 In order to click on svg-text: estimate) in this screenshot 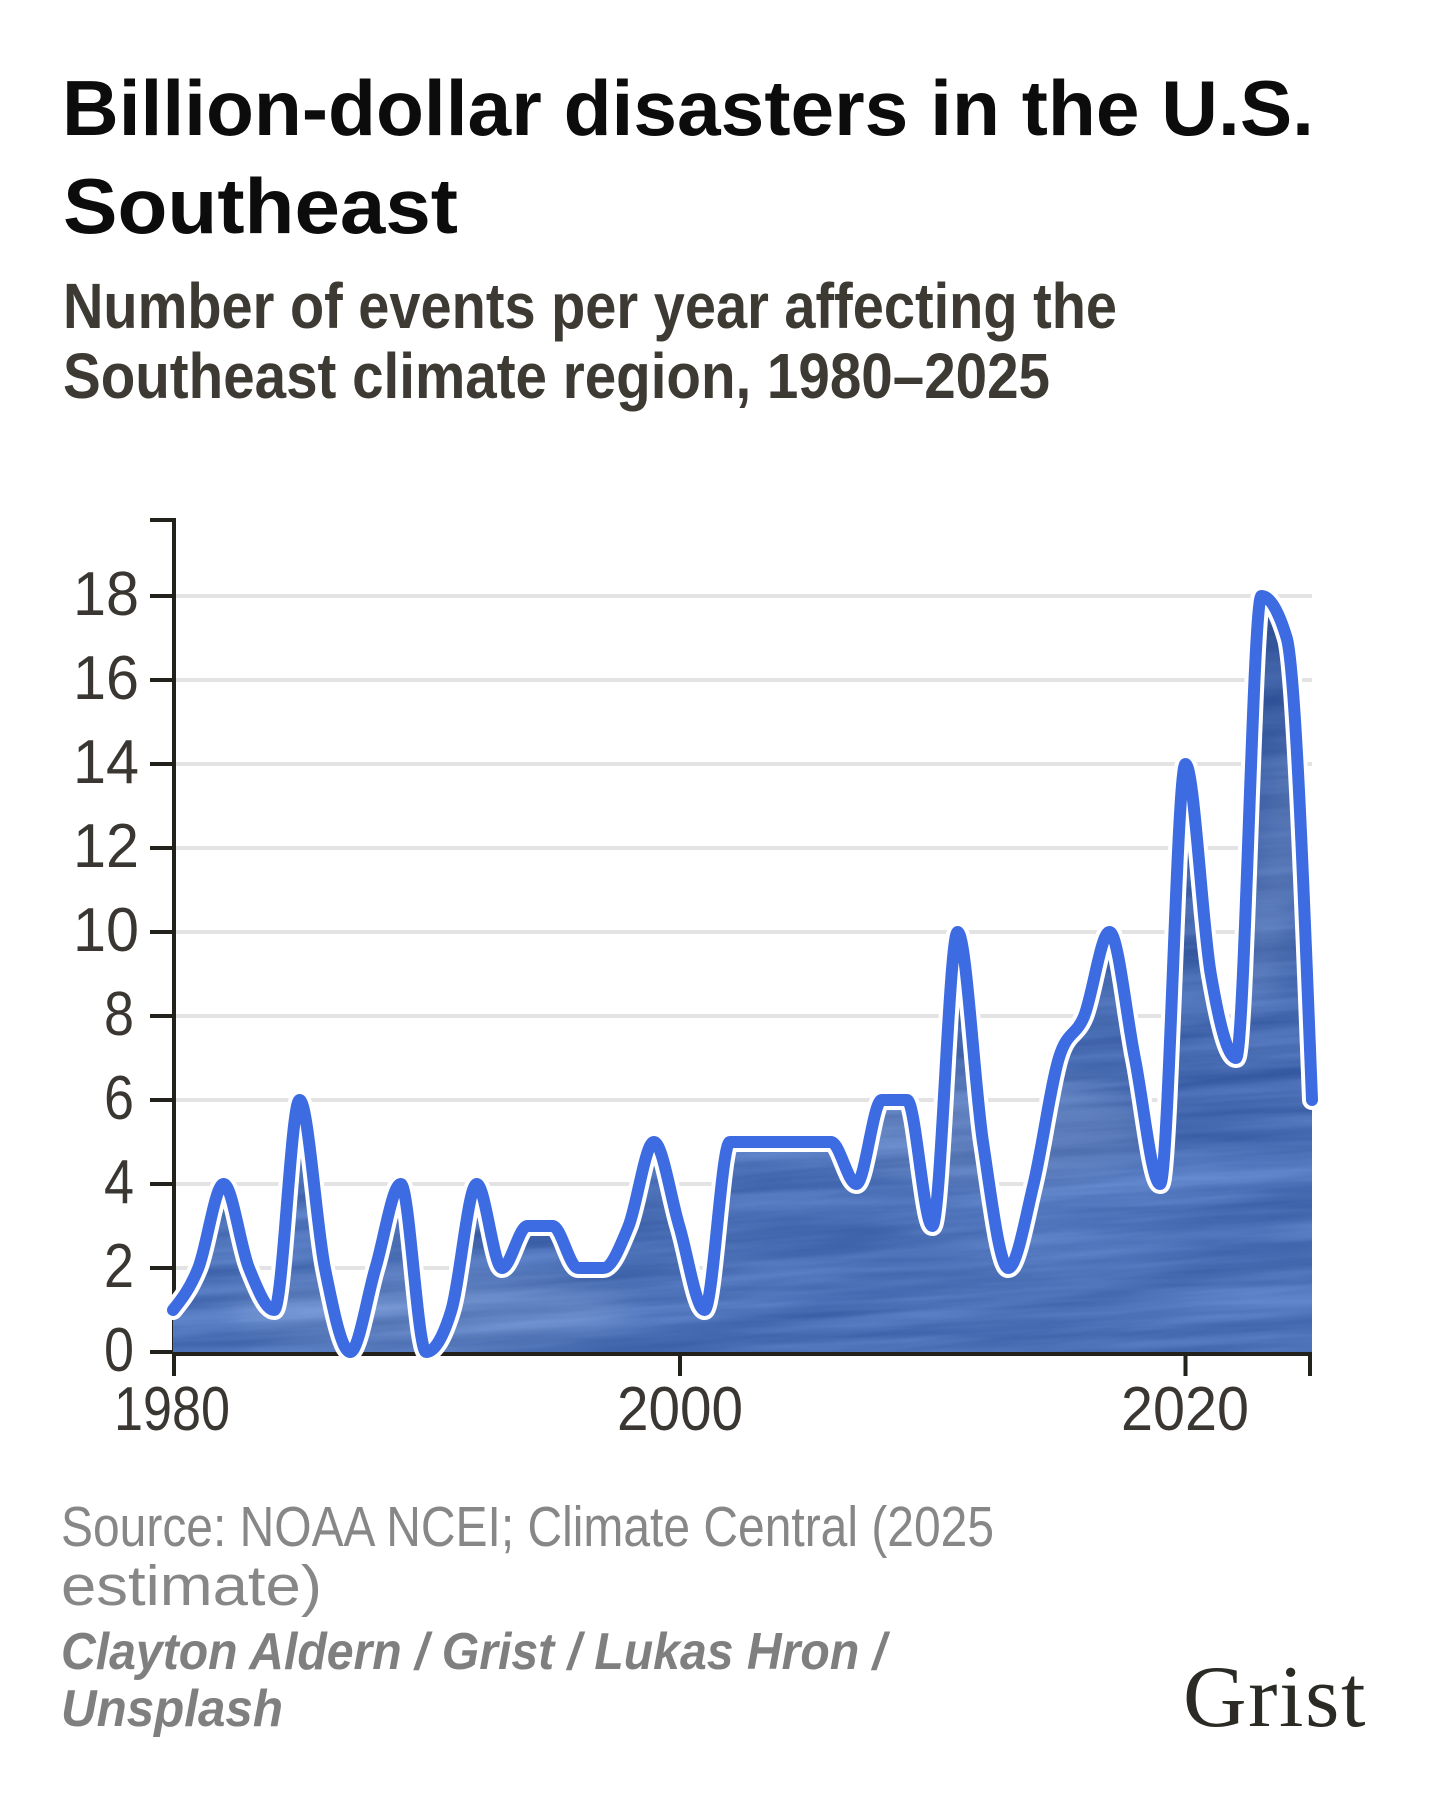, I will do `click(191, 1586)`.